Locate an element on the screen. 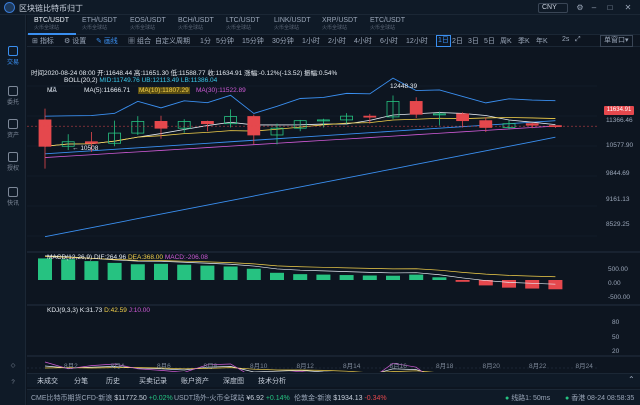 The height and width of the screenshot is (405, 640). period-13: 周K is located at coordinates (506, 41).